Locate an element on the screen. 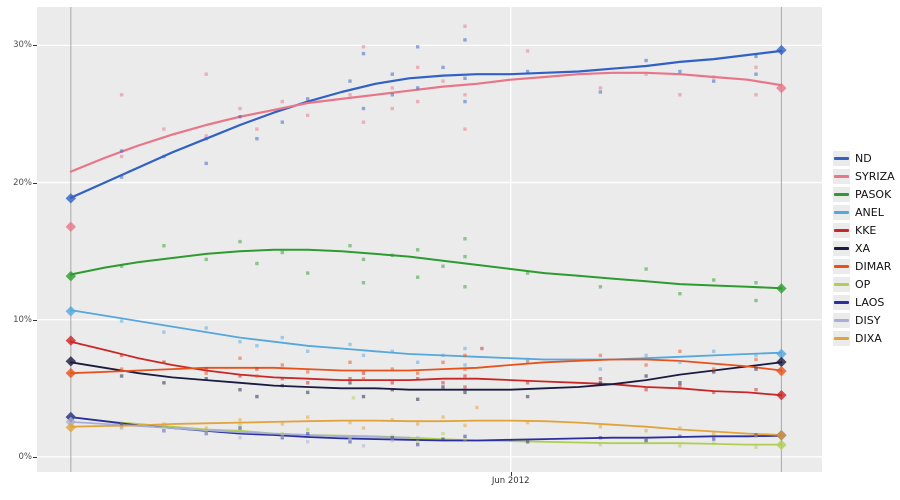 Image resolution: width=900 pixels, height=500 pixels. poll-points-dimar is located at coordinates (438, 365).